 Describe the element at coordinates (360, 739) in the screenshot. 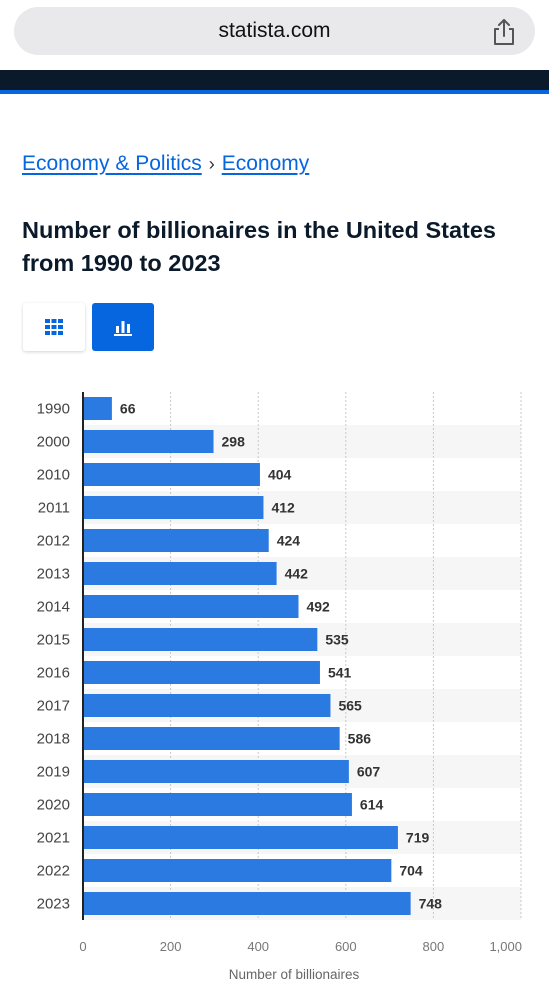

I see `value-label: 586` at that location.